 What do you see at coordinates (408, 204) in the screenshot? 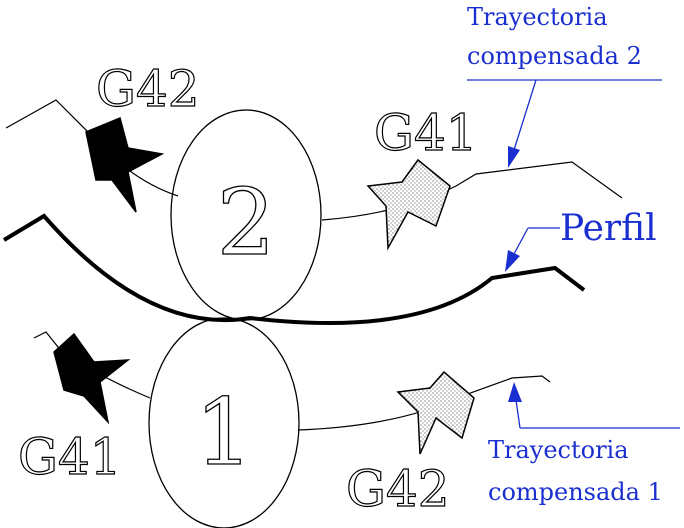
I see `dotted-arrow-top-right` at bounding box center [408, 204].